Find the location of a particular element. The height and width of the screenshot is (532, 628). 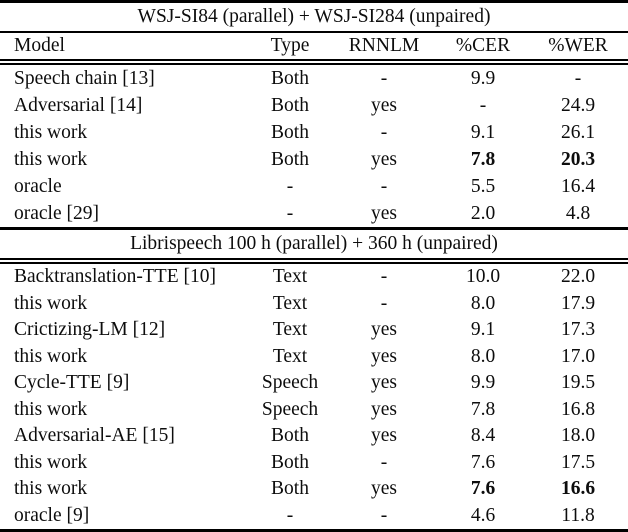

cell-wer: 17.5 is located at coordinates (578, 462).